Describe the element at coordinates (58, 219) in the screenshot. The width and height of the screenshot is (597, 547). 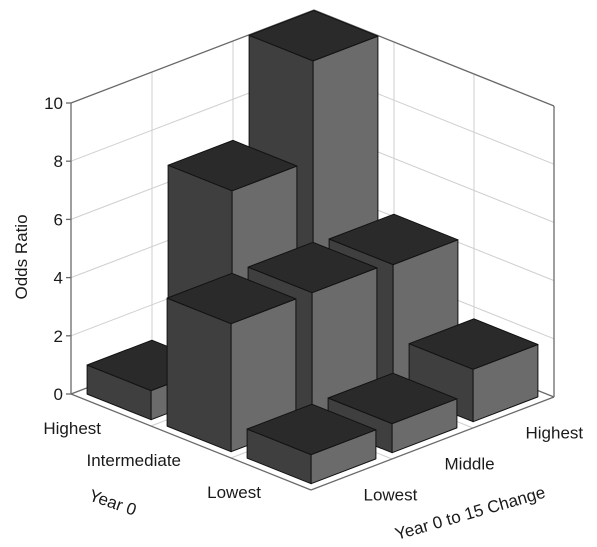
I see `z-tick-label-3: 6` at that location.